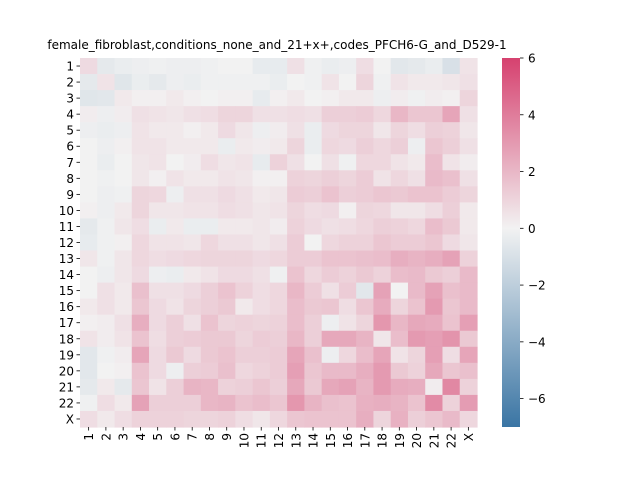 The width and height of the screenshot is (640, 480). I want to click on x-tick-label: 6, so click(175, 437).